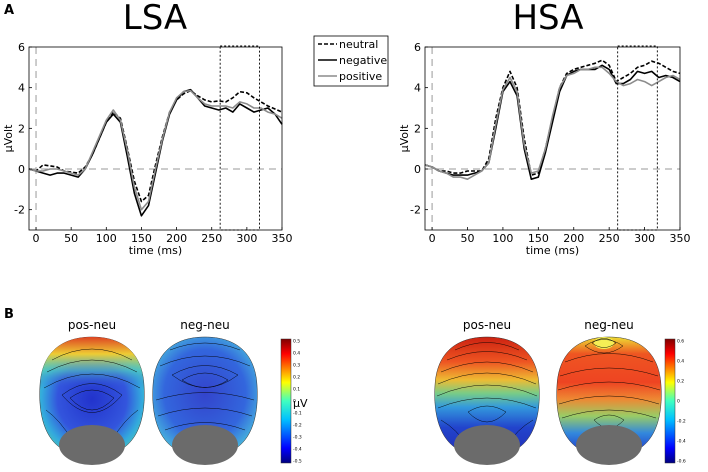  Describe the element at coordinates (92, 445) in the screenshot. I see `lsa-pos-neu-neck` at that location.